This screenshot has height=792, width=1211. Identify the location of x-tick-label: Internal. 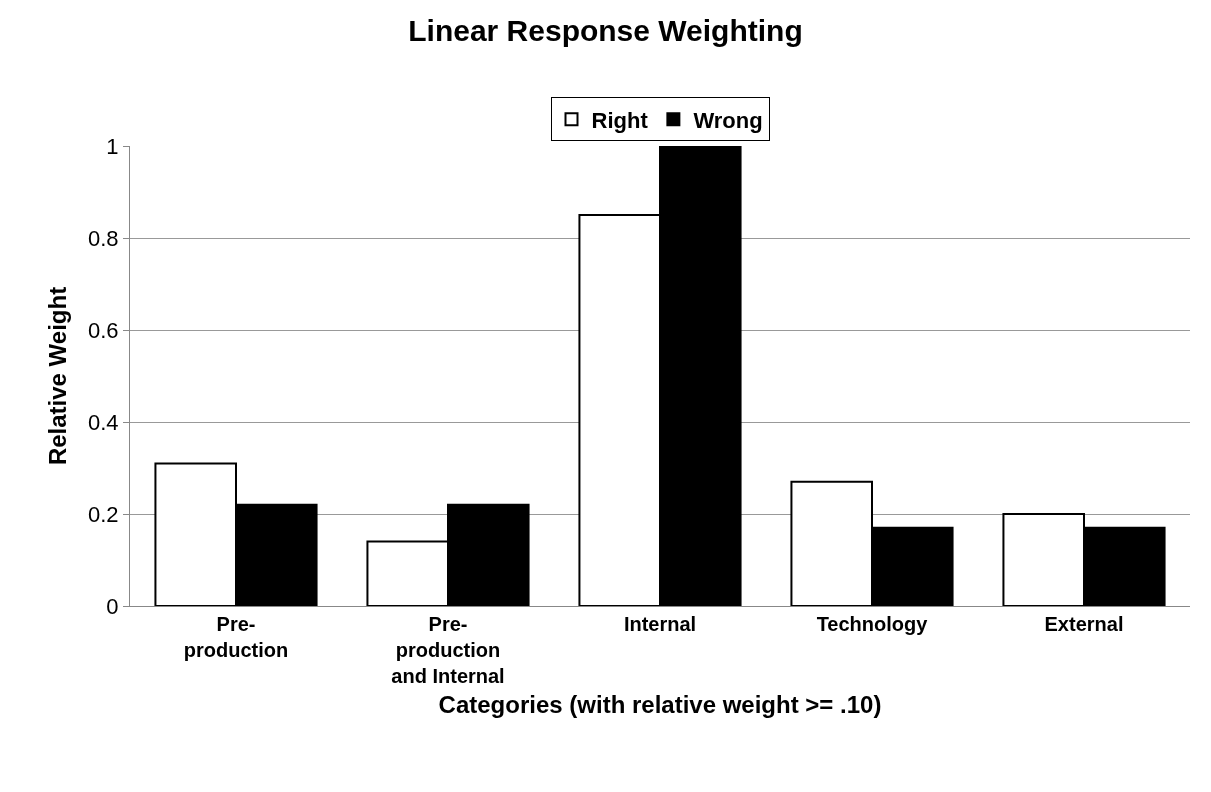
(660, 624).